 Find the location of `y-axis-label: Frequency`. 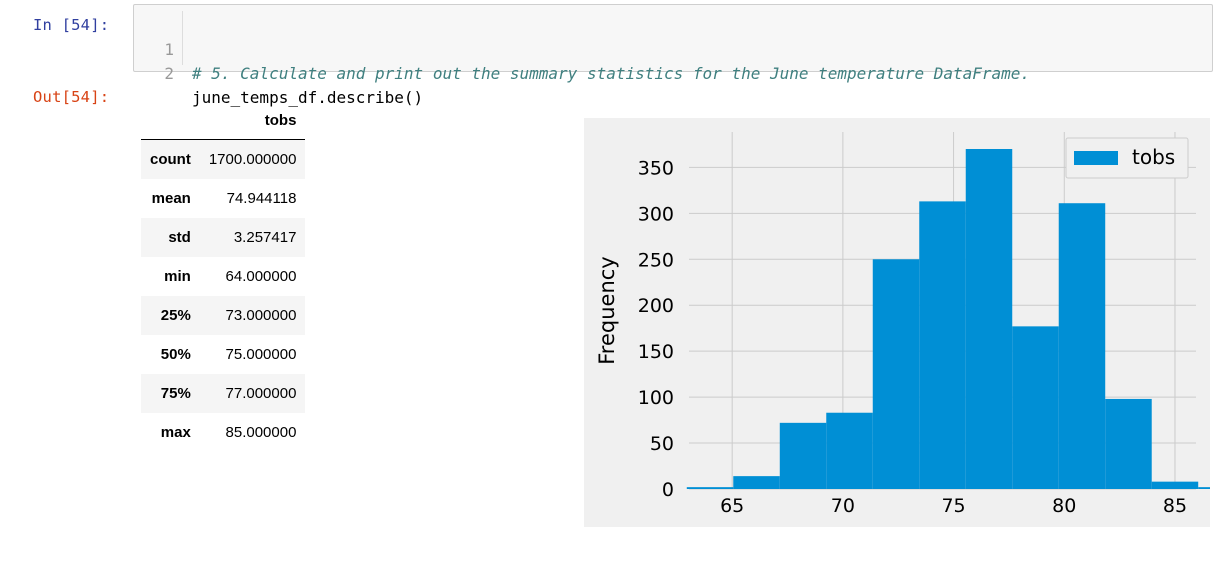

y-axis-label: Frequency is located at coordinates (607, 310).